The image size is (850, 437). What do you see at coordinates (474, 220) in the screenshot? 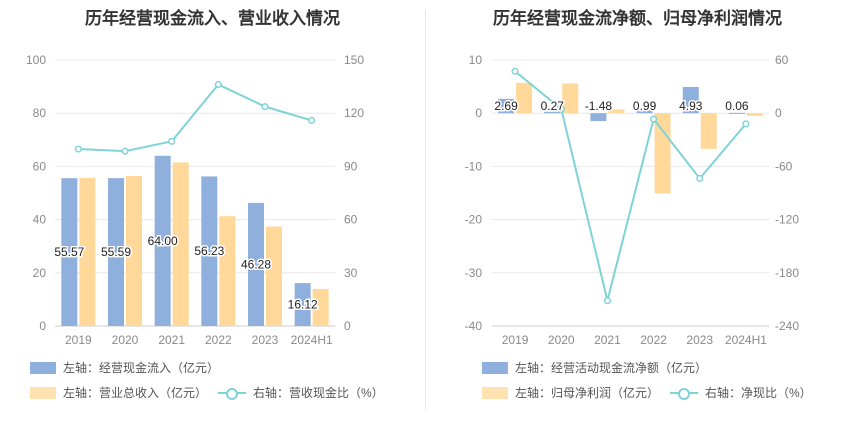
I see `y-left-tick-label: -20` at bounding box center [474, 220].